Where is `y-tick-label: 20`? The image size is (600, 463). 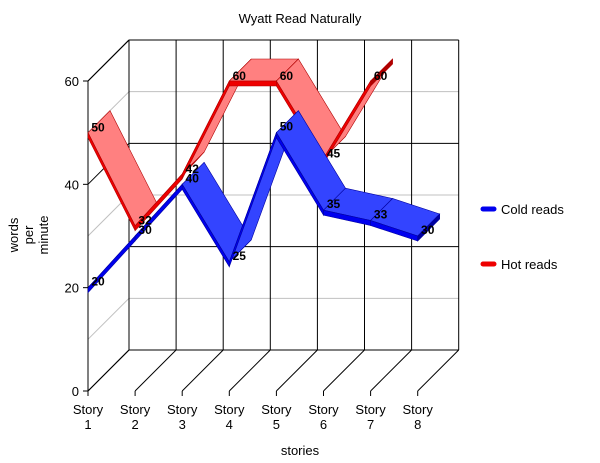 y-tick-label: 20 is located at coordinates (72, 288).